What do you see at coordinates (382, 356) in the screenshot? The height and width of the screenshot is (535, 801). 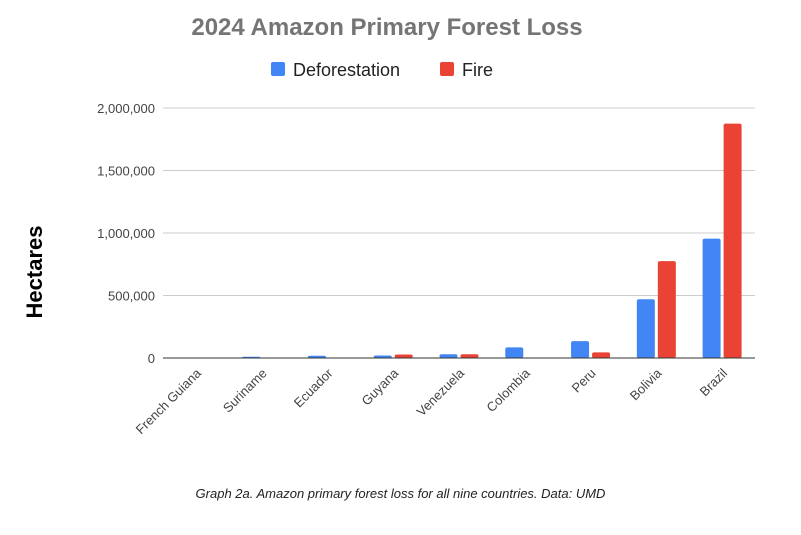 I see `bar-deforestation-guyana` at bounding box center [382, 356].